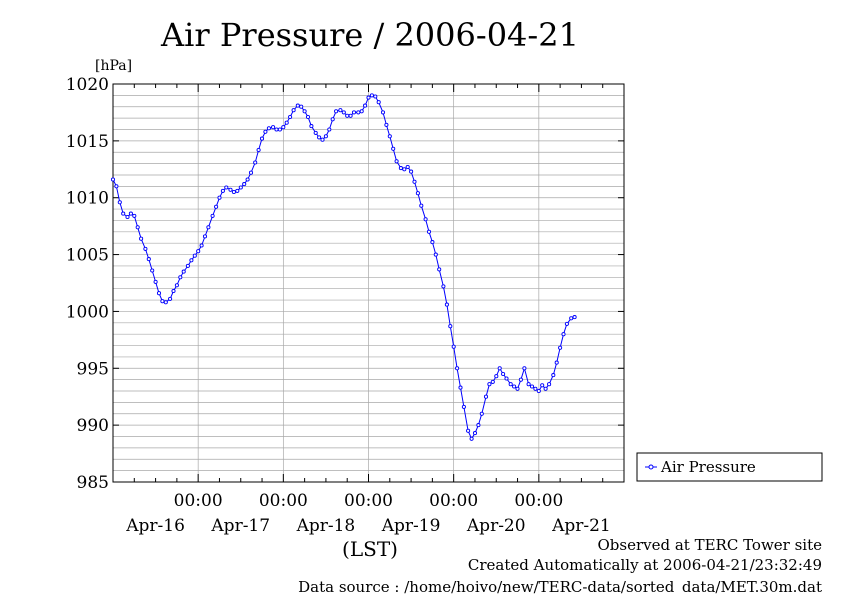 The image size is (842, 595). I want to click on y-tick-labels: 985 990 995 1000 1005 1010 1015 1020, so click(87, 284).